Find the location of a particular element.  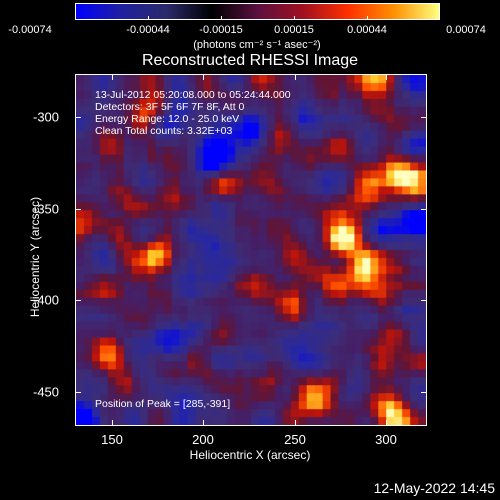

y-tick-label: -300 is located at coordinates (46, 117).